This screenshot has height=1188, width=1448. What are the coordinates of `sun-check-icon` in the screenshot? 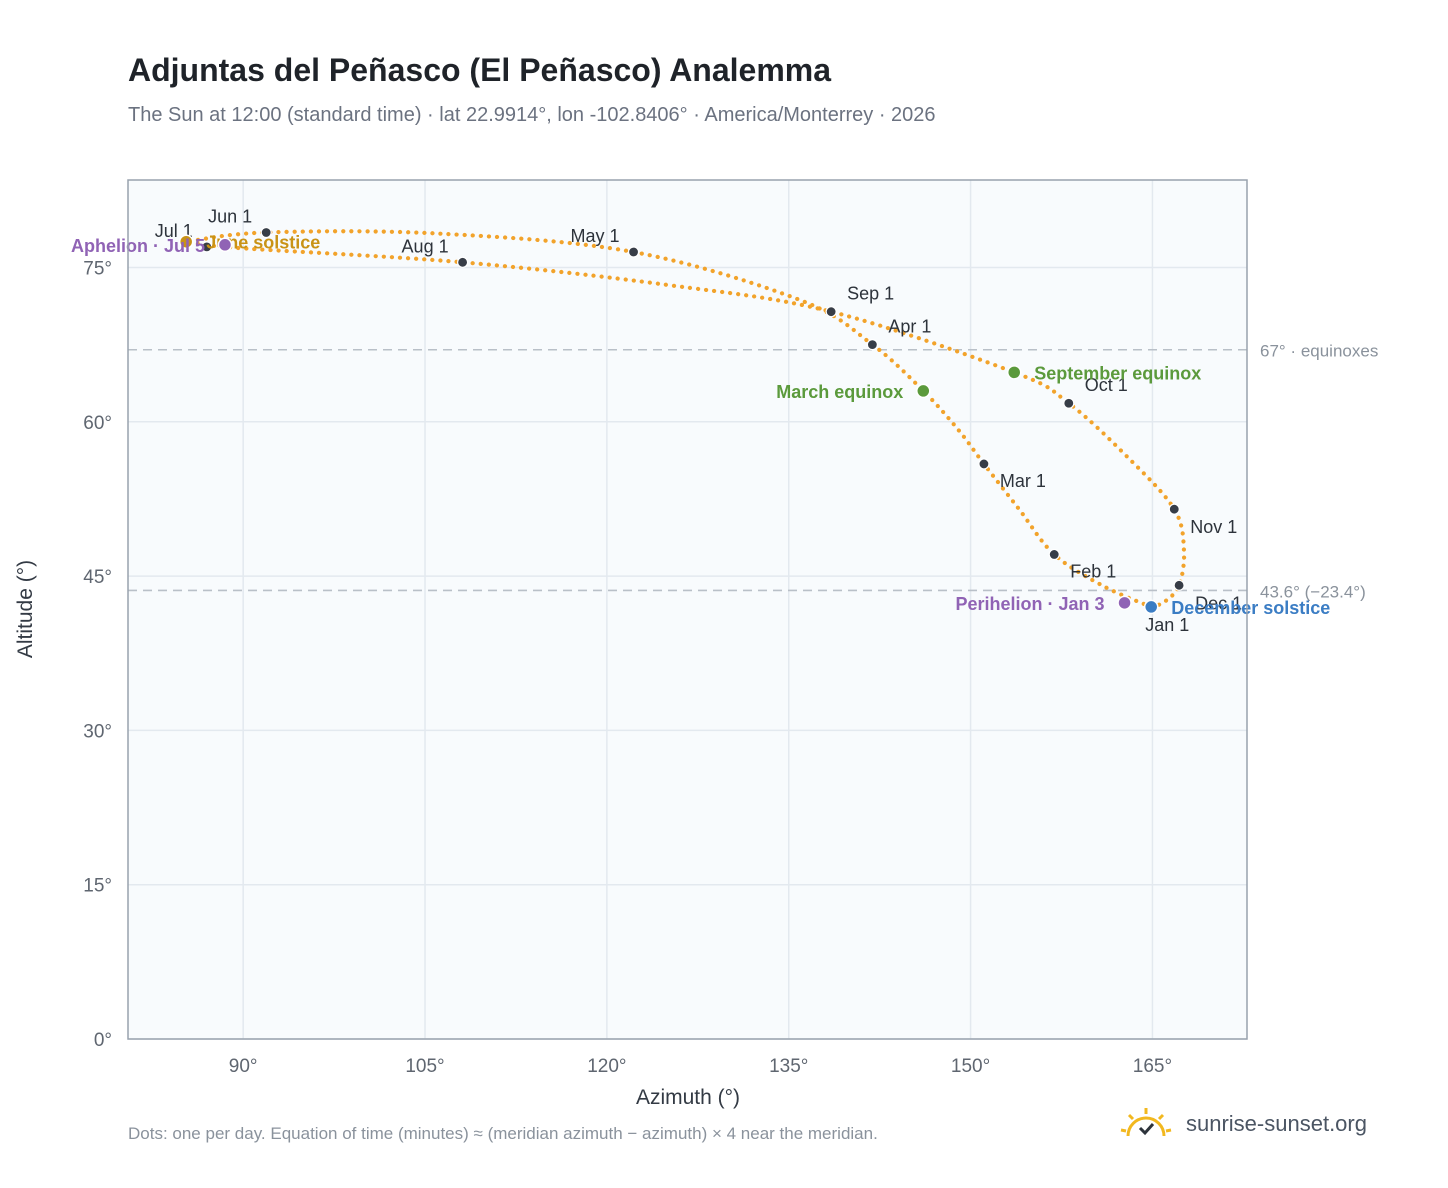 It's located at (1146, 1122).